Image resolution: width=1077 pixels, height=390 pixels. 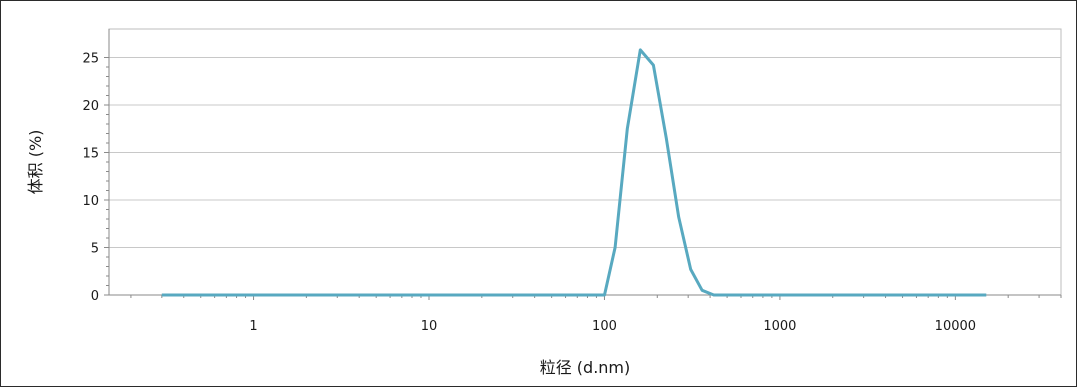 I want to click on x-tick-label: 10000, so click(x=955, y=326).